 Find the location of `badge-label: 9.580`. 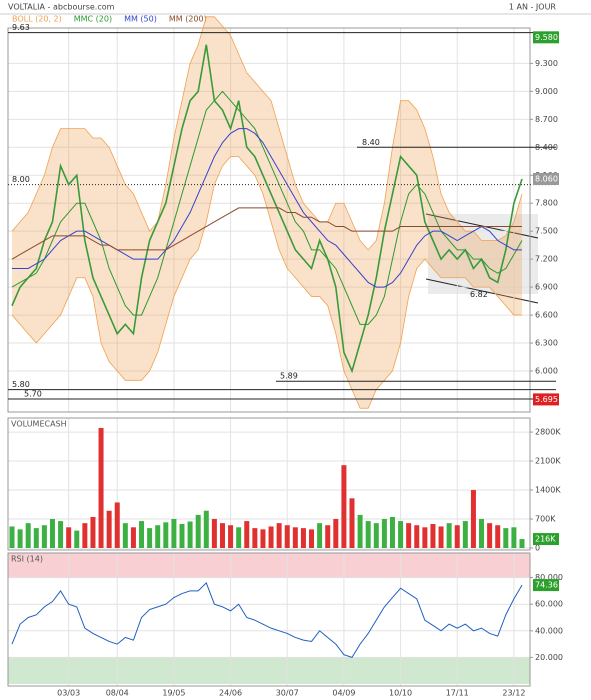

badge-label: 9.580 is located at coordinates (546, 37).